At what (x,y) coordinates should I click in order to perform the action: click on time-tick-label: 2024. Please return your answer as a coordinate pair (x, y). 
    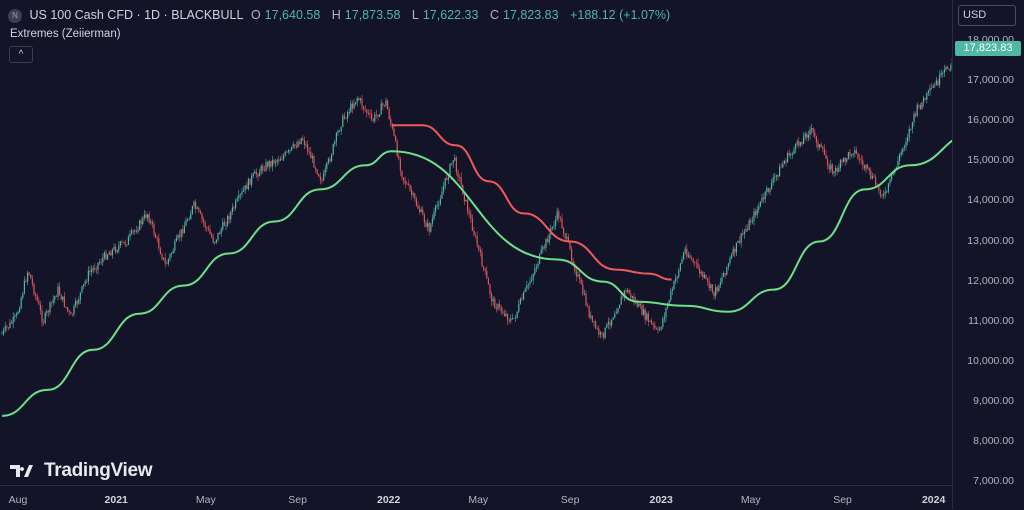
    Looking at the image, I should click on (933, 500).